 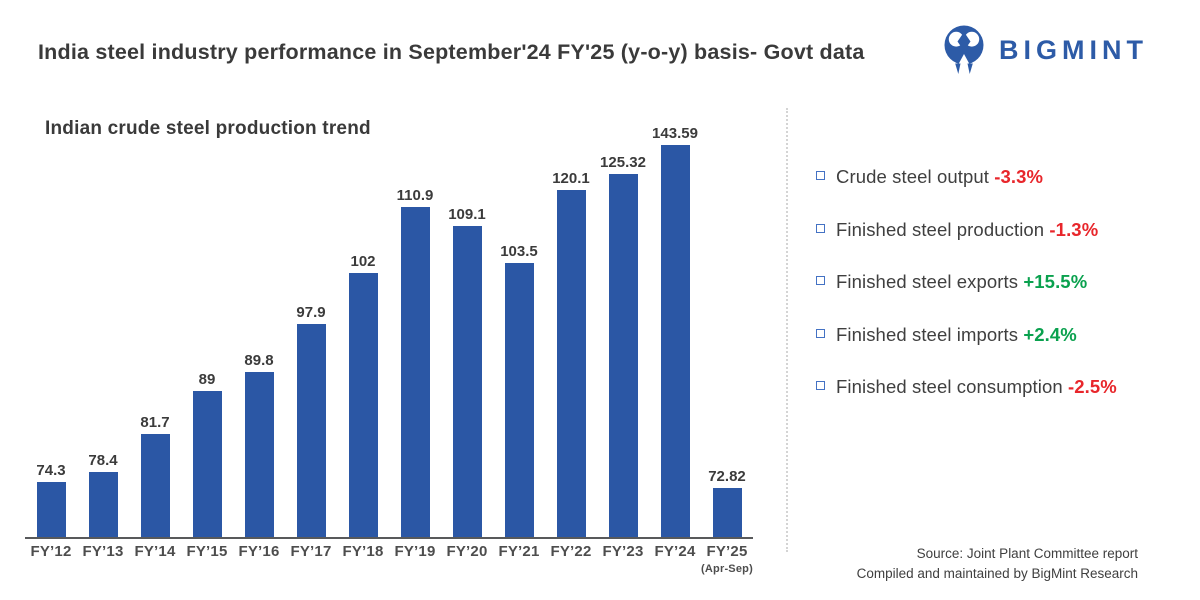 I want to click on legend-item: Finished steel imports +2.4%, so click(x=966, y=335).